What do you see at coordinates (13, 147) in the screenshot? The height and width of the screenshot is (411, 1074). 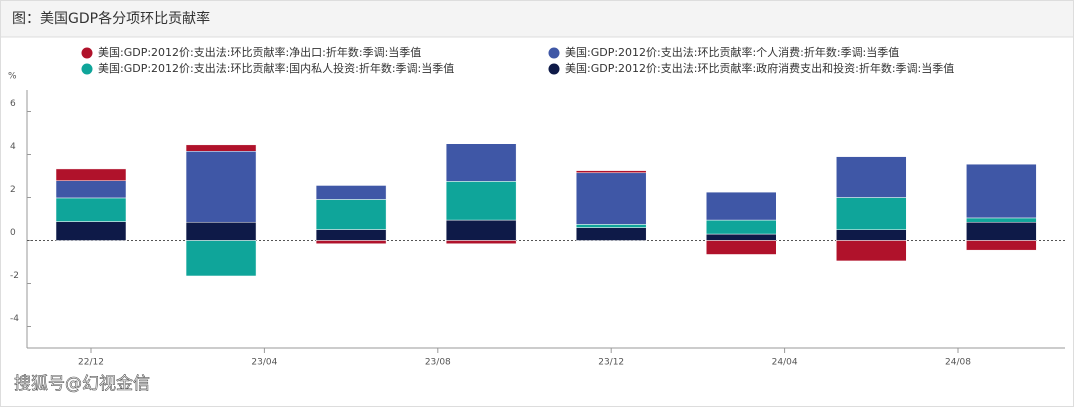 I see `y-tick-label: 4` at bounding box center [13, 147].